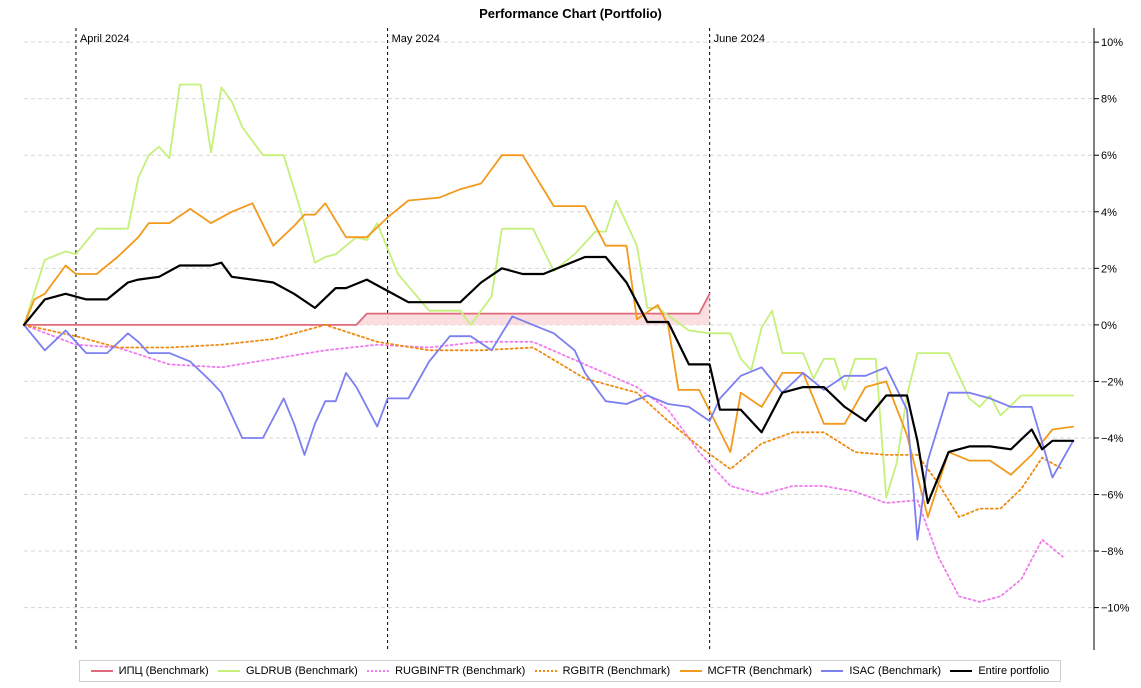 The image size is (1141, 688). I want to click on series-fill, so click(367, 309).